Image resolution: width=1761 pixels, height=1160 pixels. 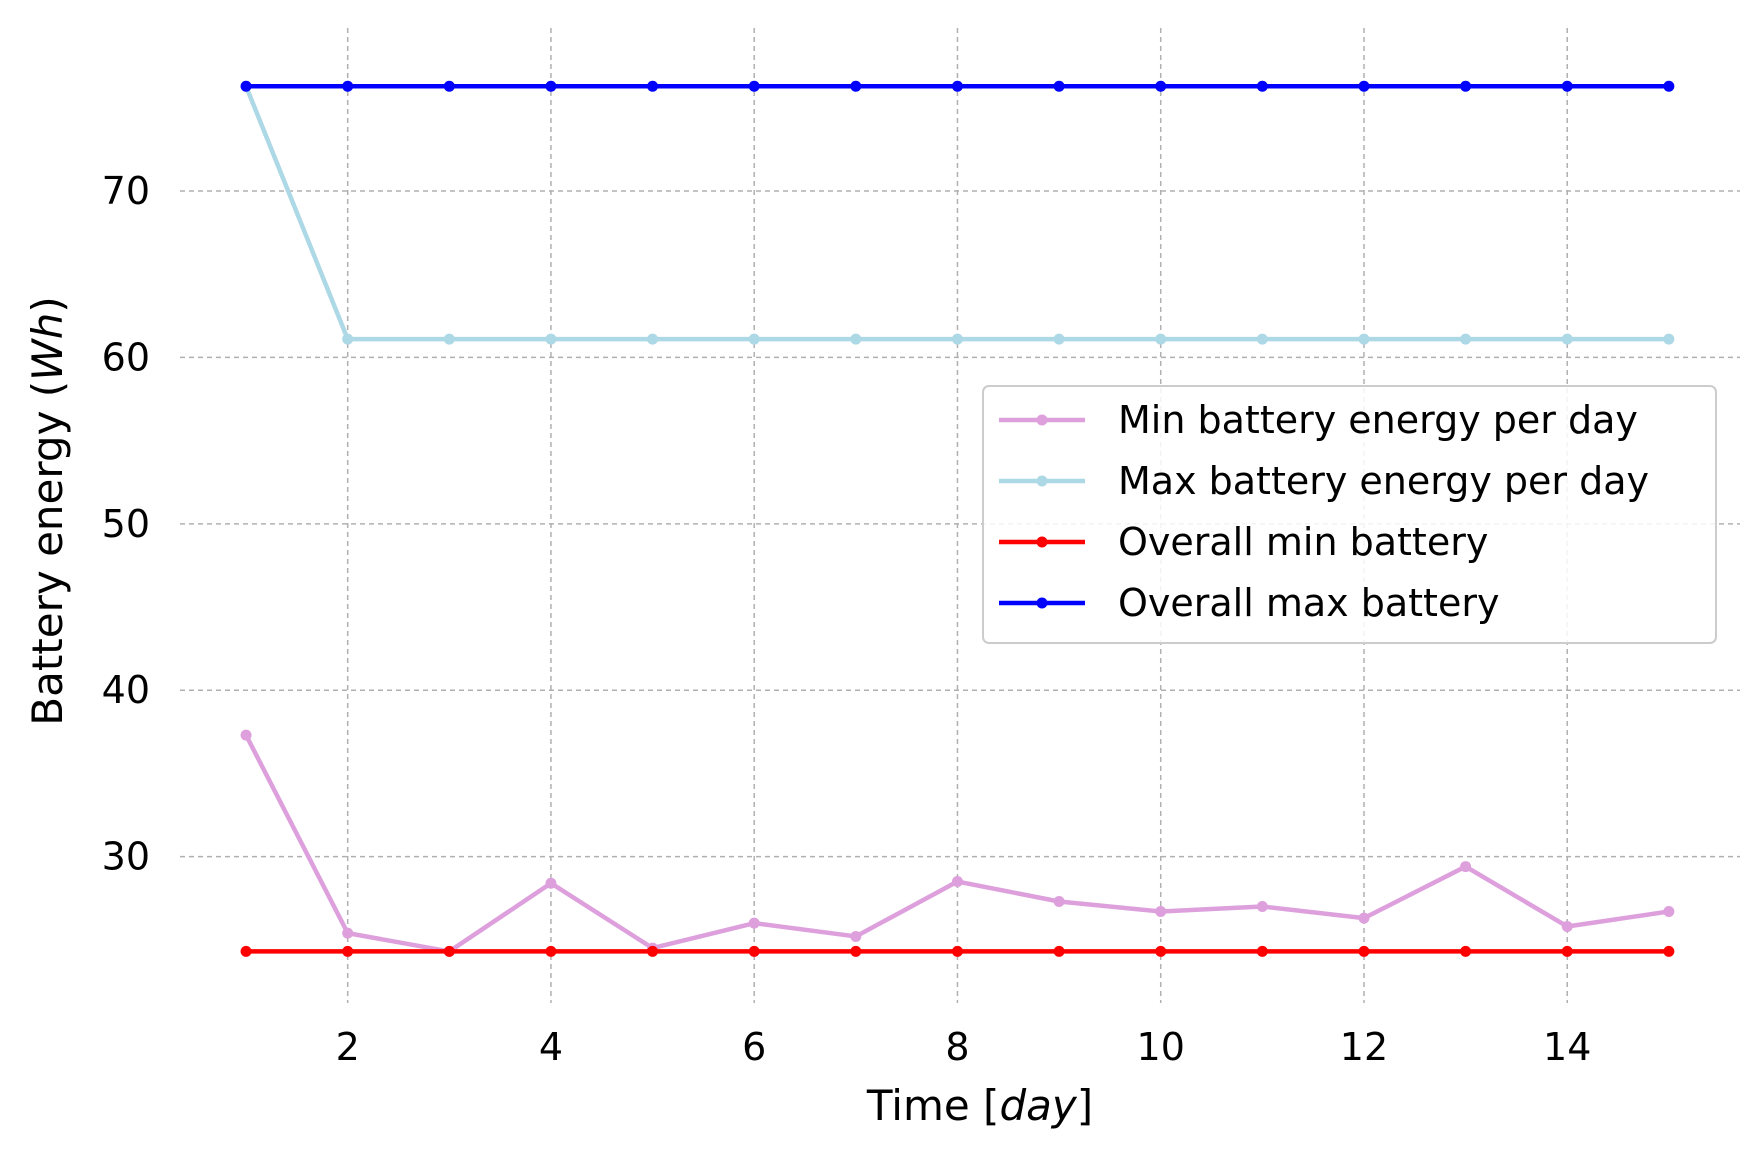 What do you see at coordinates (1308, 603) in the screenshot?
I see `legend-label: Overall max battery` at bounding box center [1308, 603].